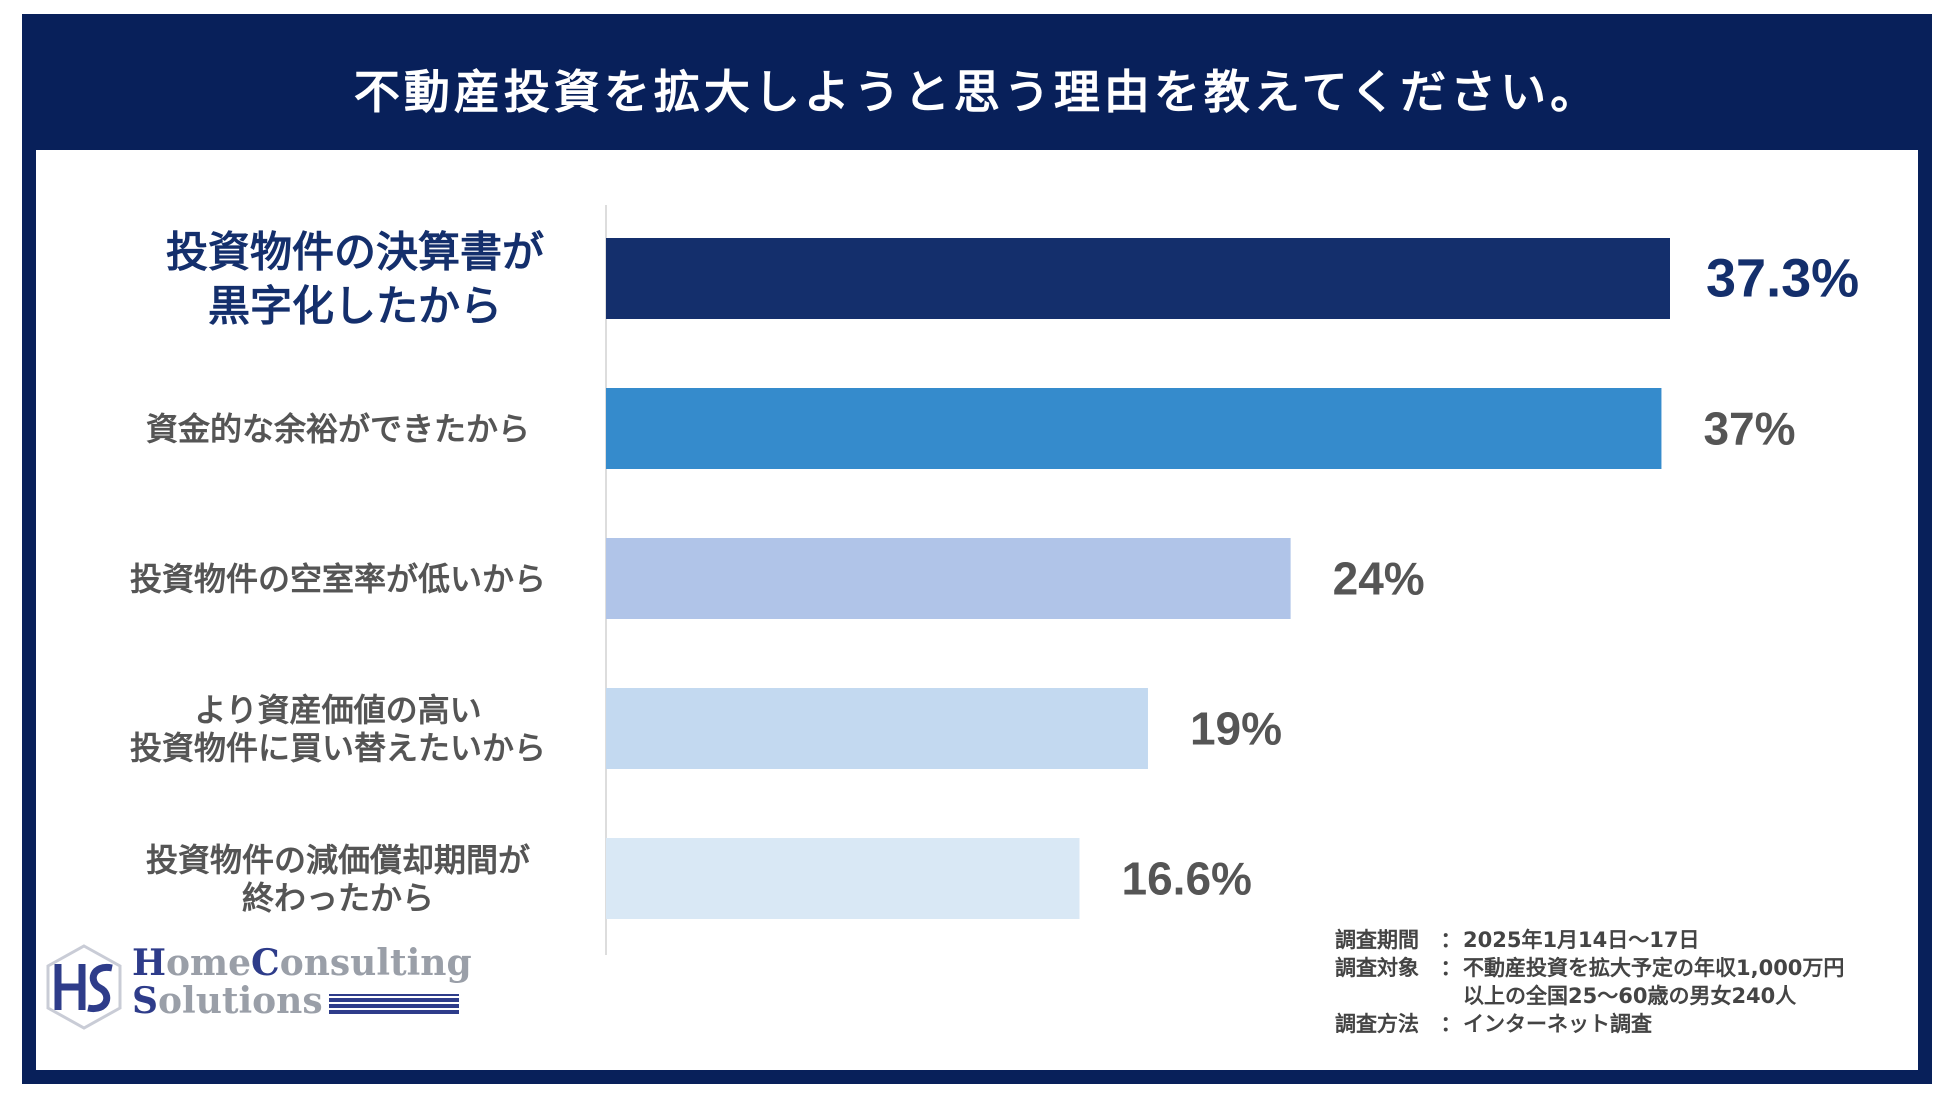  I want to click on category-label-line: 黒字化したから, so click(355, 306).